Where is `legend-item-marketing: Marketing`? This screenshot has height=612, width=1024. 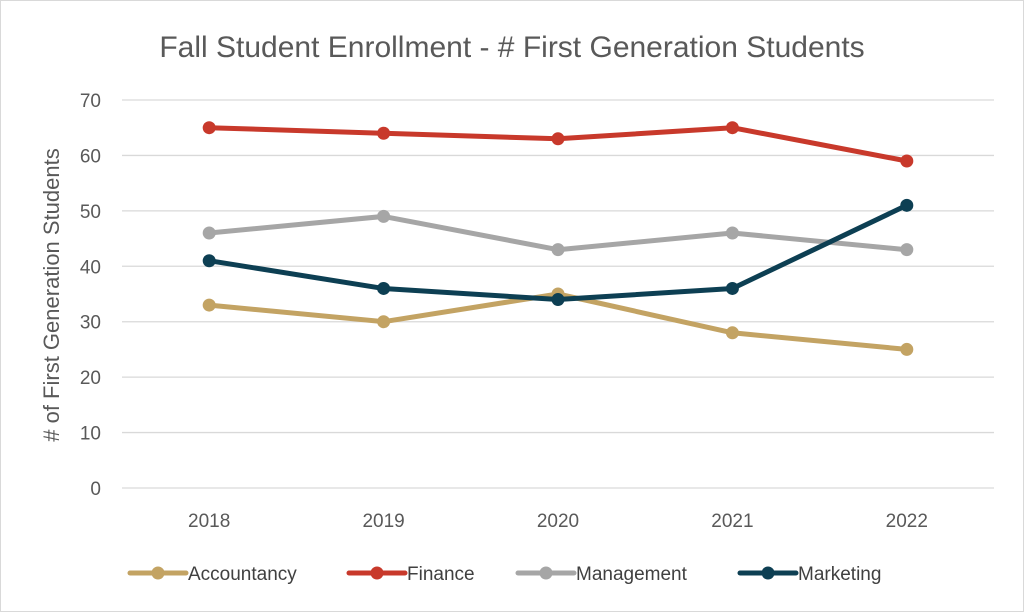
legend-item-marketing: Marketing is located at coordinates (809, 574).